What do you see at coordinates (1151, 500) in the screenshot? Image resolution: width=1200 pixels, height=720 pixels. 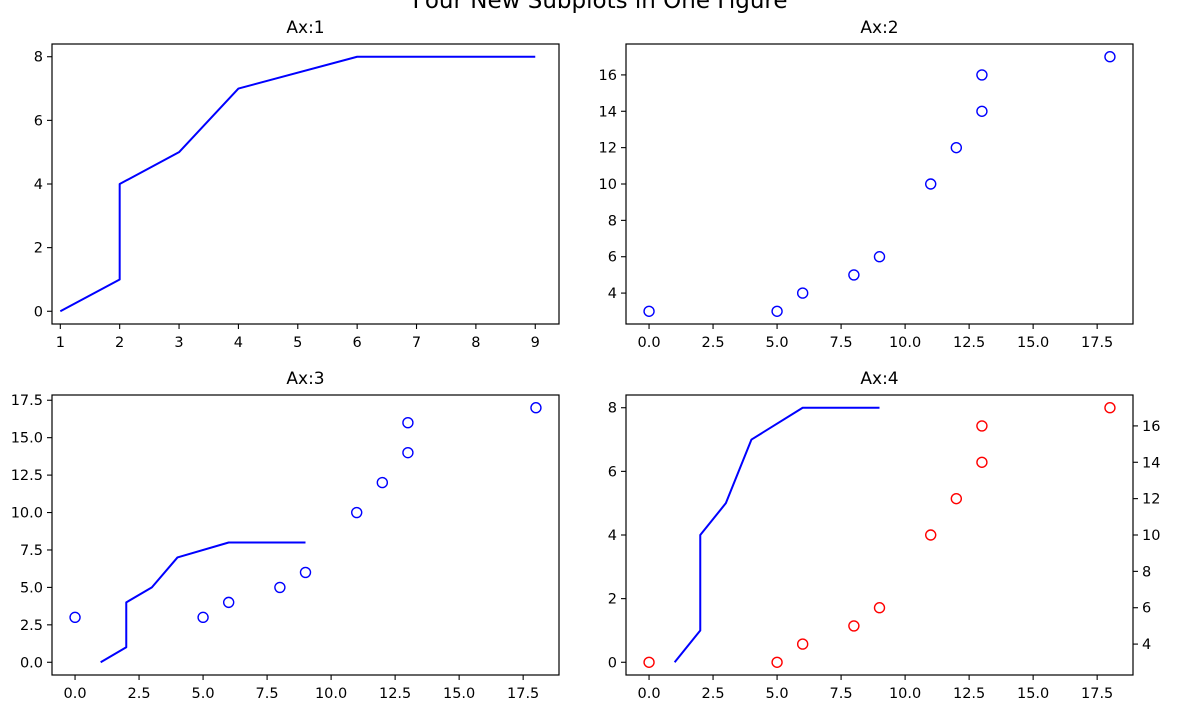 I see `y-right-tick-label: 12` at bounding box center [1151, 500].